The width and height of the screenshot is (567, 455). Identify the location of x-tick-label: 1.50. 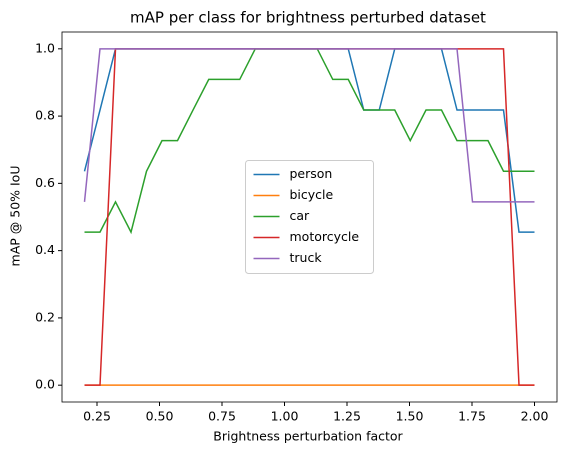
(410, 416).